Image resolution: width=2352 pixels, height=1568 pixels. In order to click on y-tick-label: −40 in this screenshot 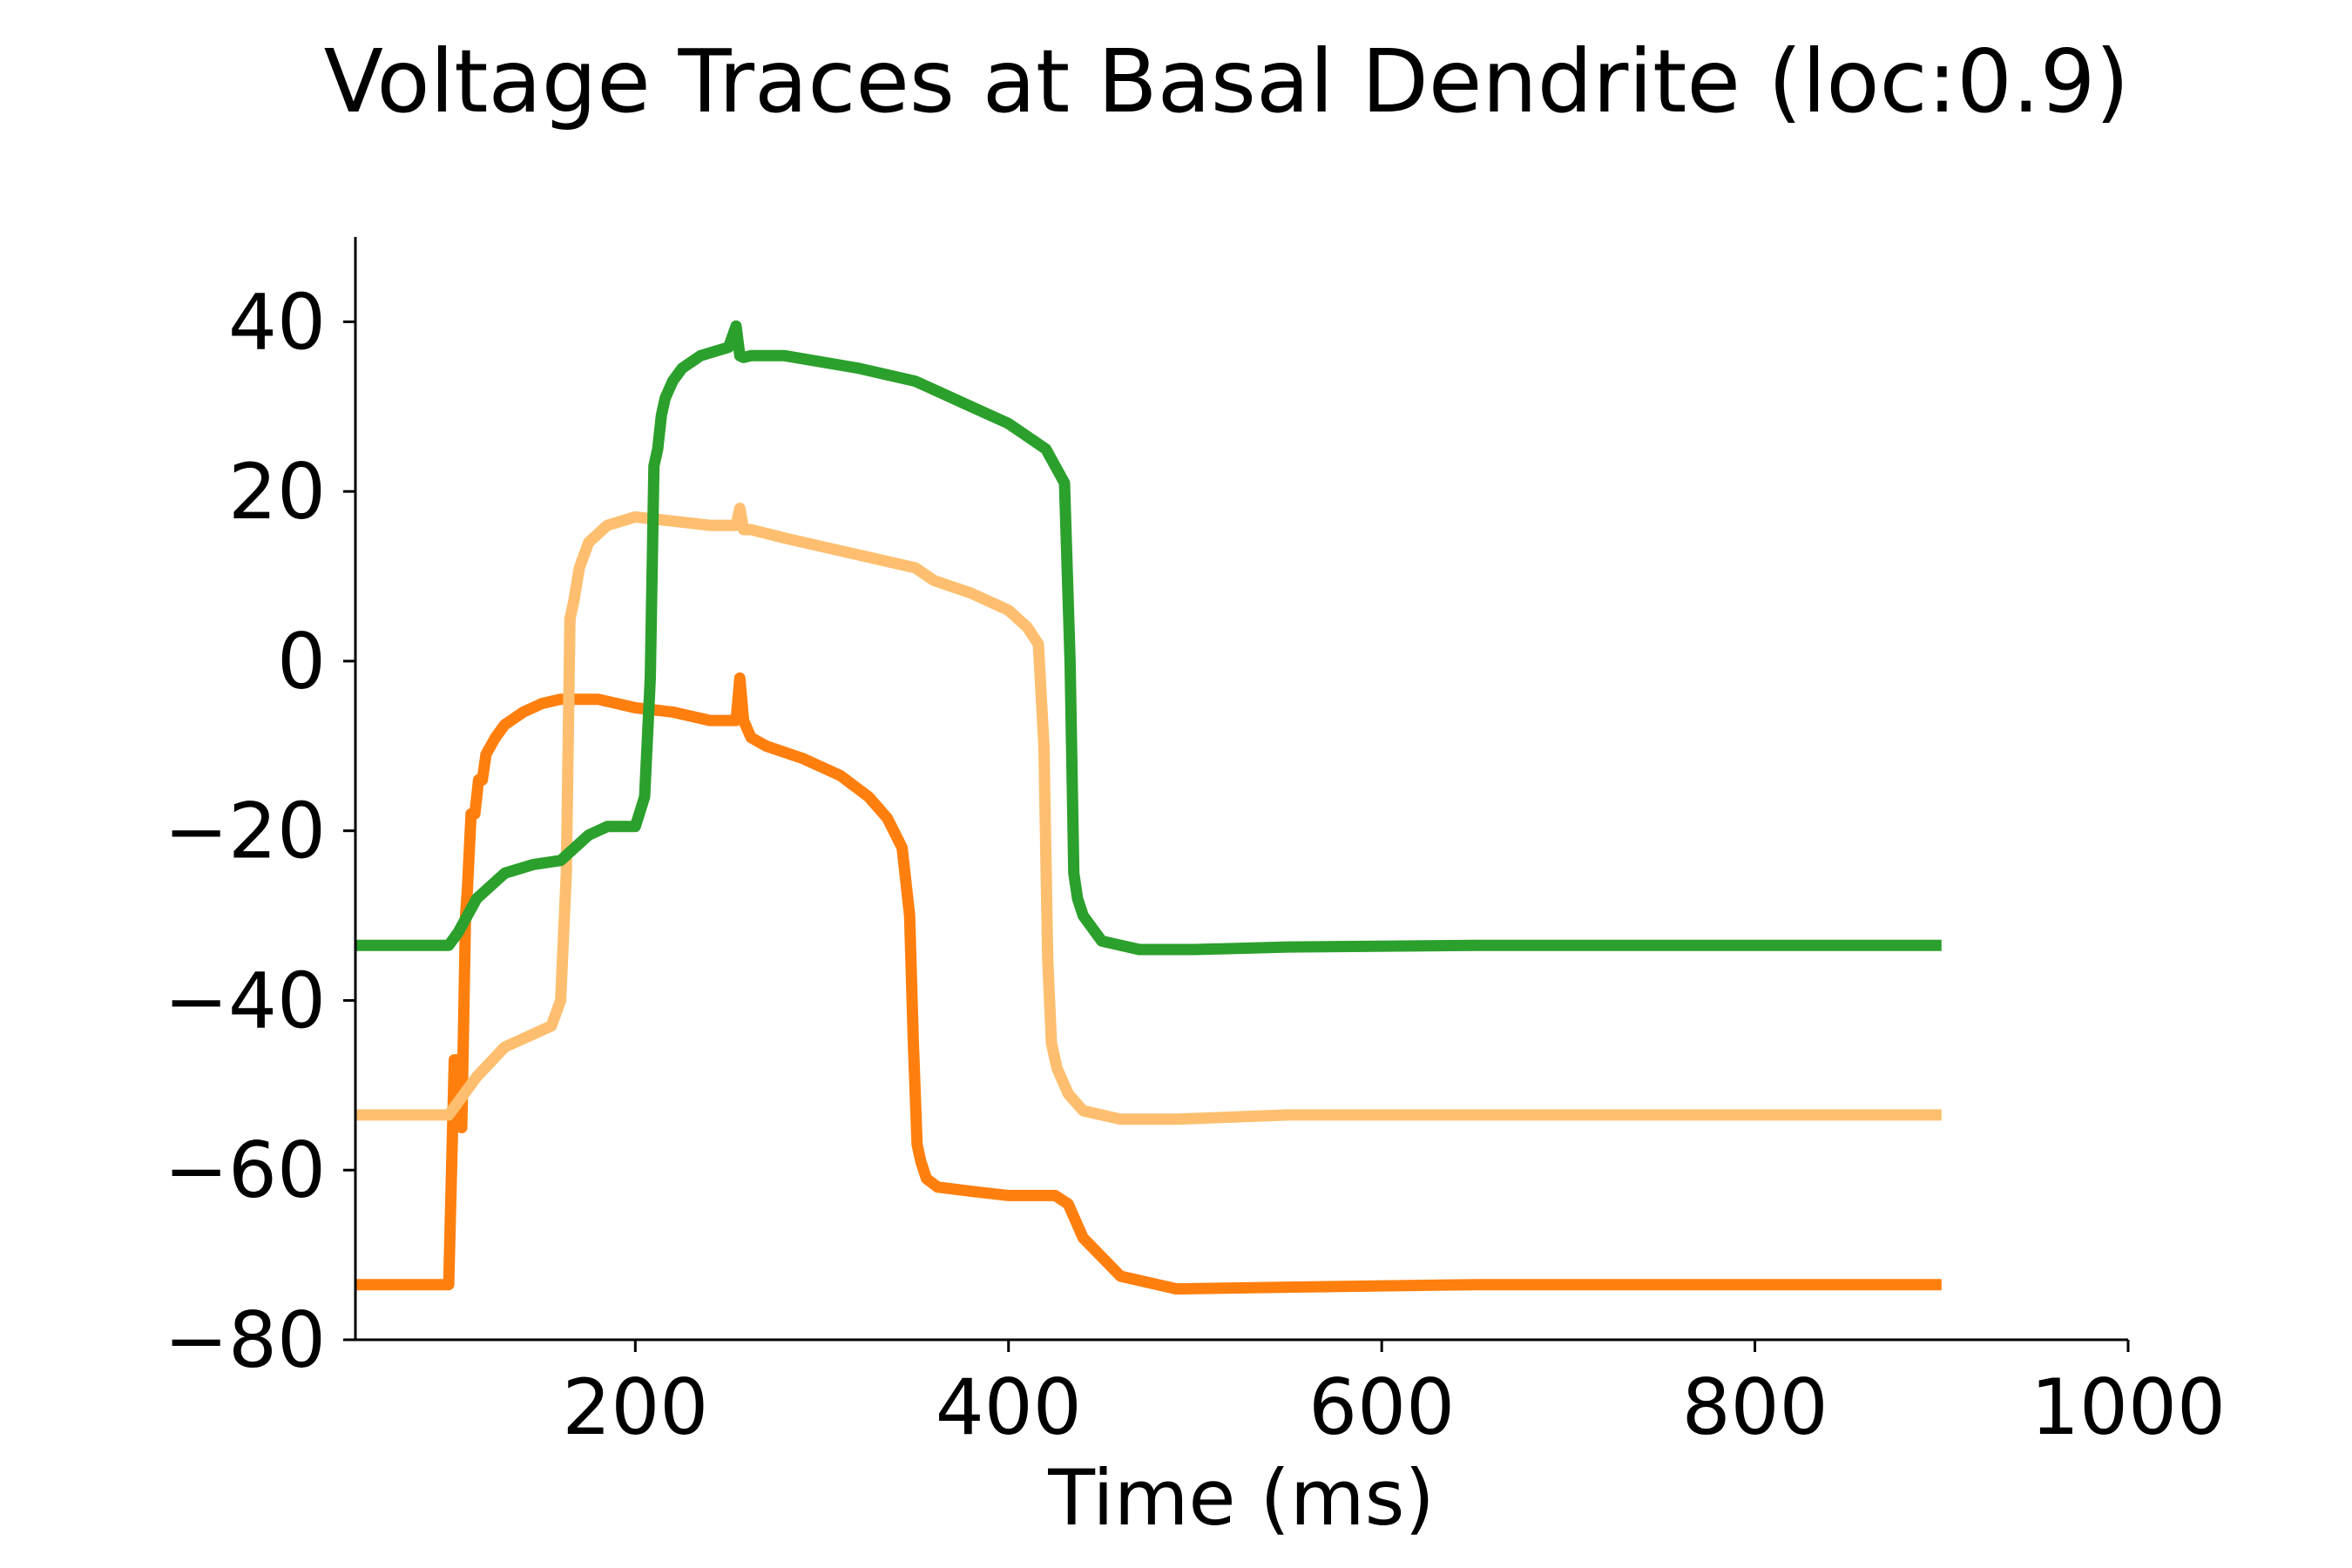, I will do `click(245, 1000)`.